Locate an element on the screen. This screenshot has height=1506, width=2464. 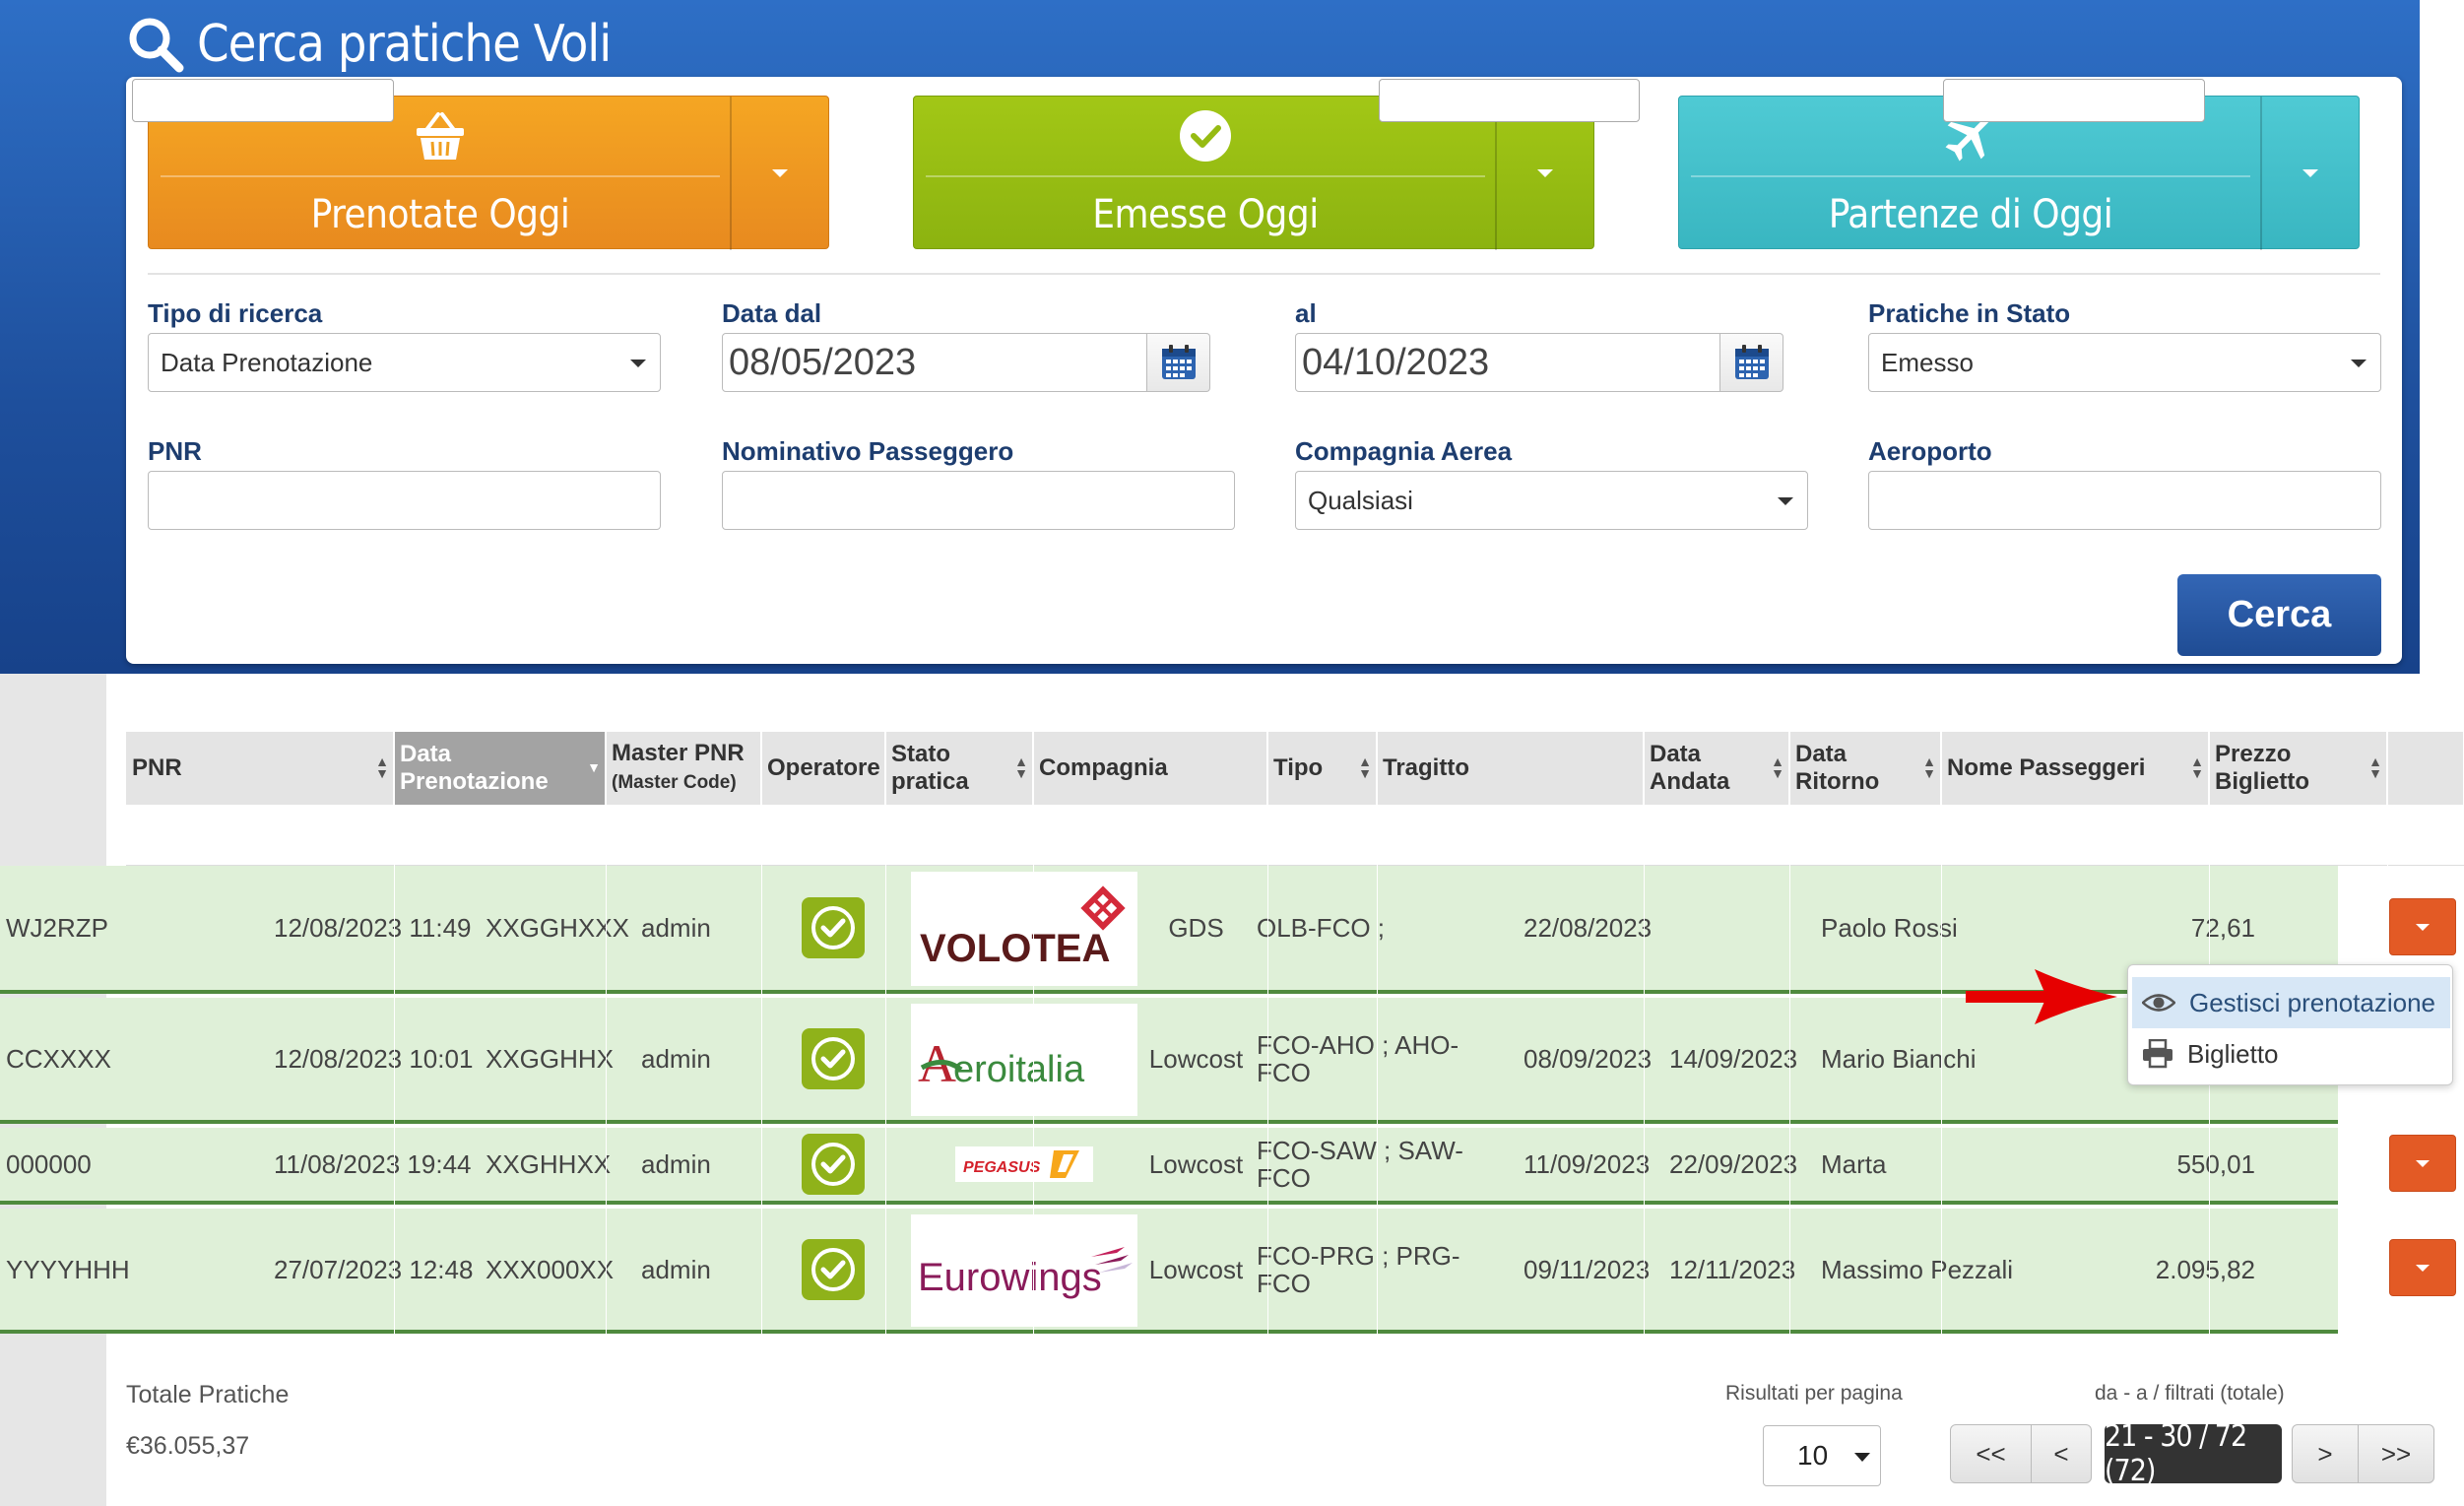
pnr-column-filter is located at coordinates (263, 100).